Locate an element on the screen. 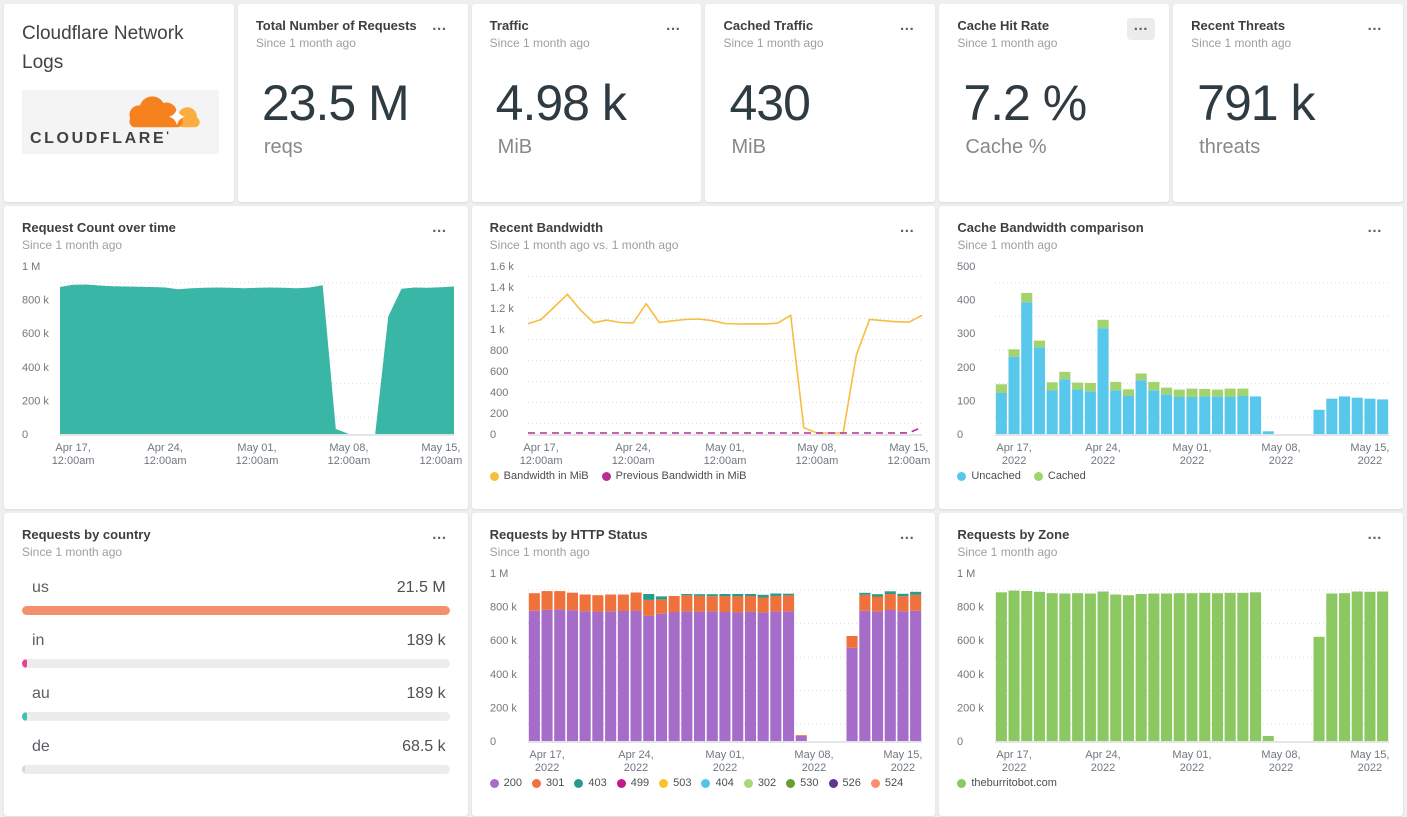  bar-series-Uncached is located at coordinates (1192, 368).